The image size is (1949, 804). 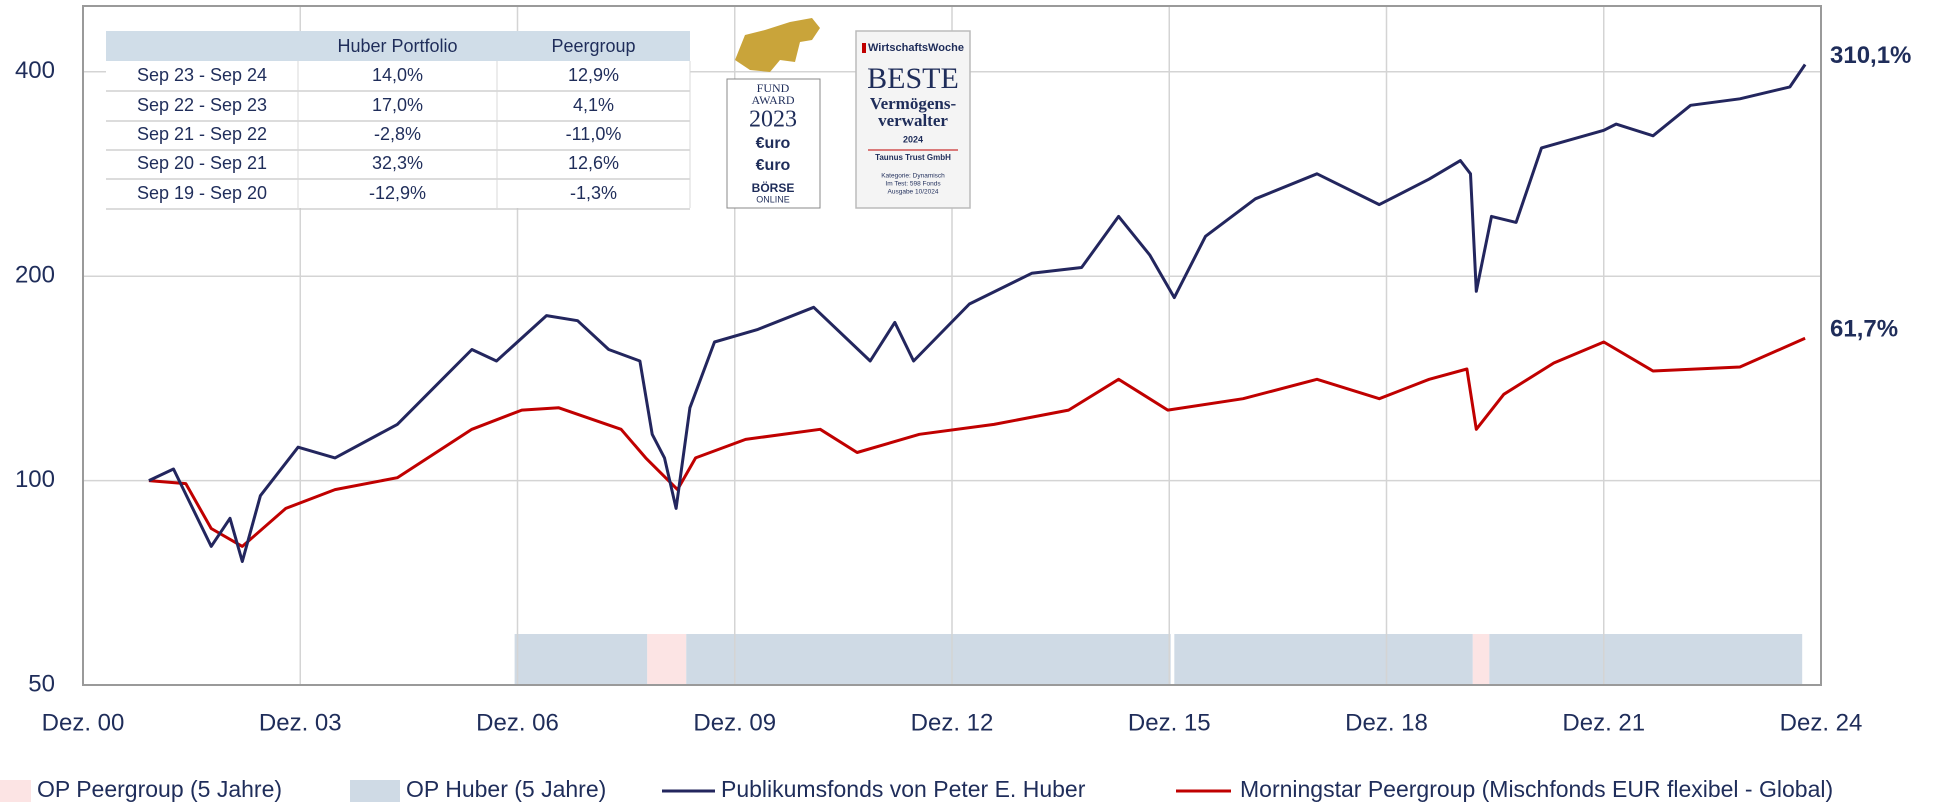 What do you see at coordinates (35, 70) in the screenshot?
I see `y-tick-label: 400` at bounding box center [35, 70].